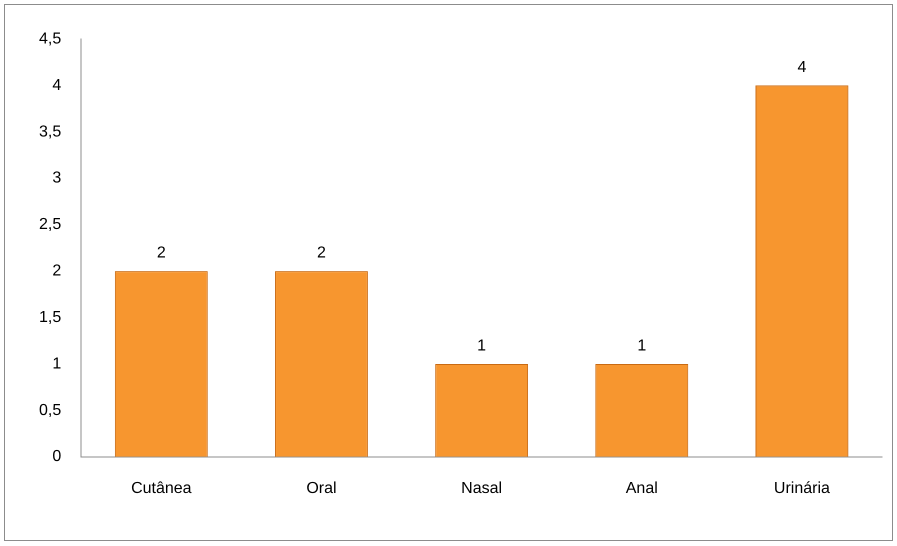  I want to click on y-tick-label: 0,5, so click(50, 410).